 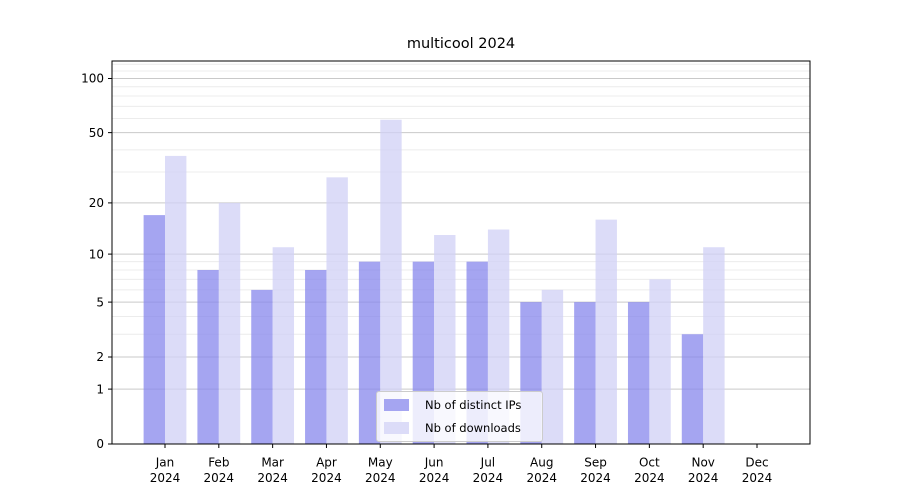 I want to click on legend-item-downloads: Nb of downloads, so click(x=463, y=428).